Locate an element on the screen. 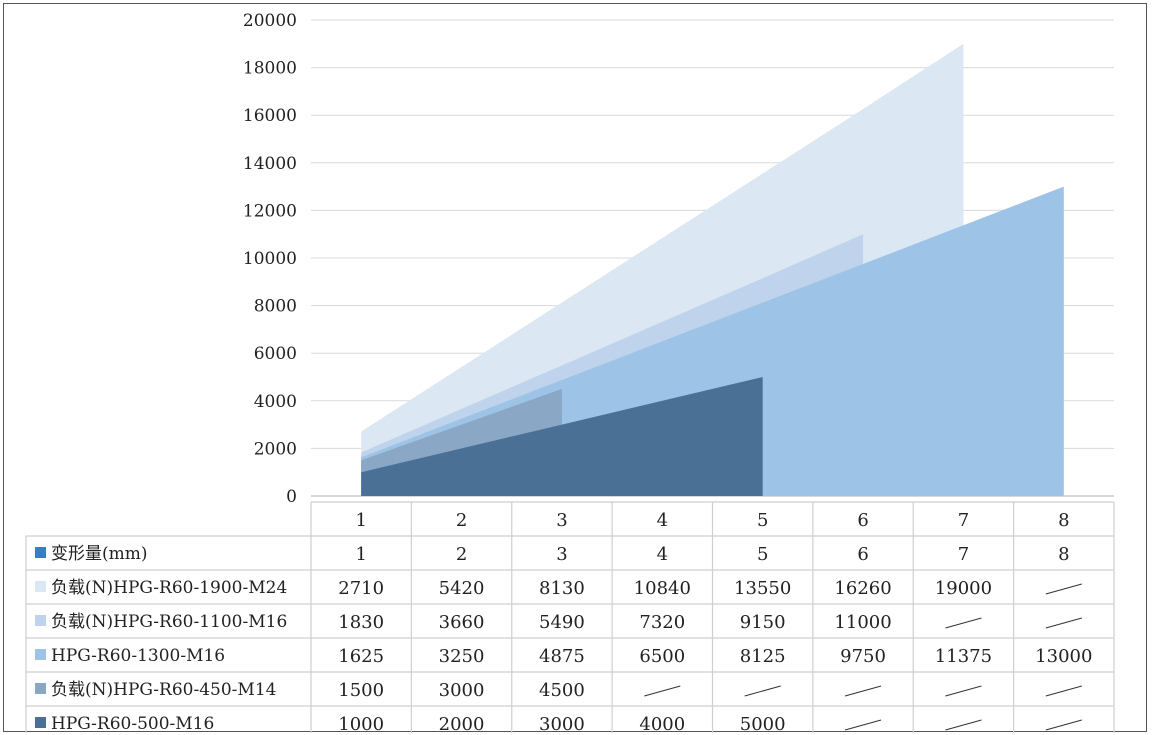 This screenshot has height=735, width=1152. table-cell-value: 8125 is located at coordinates (763, 656).